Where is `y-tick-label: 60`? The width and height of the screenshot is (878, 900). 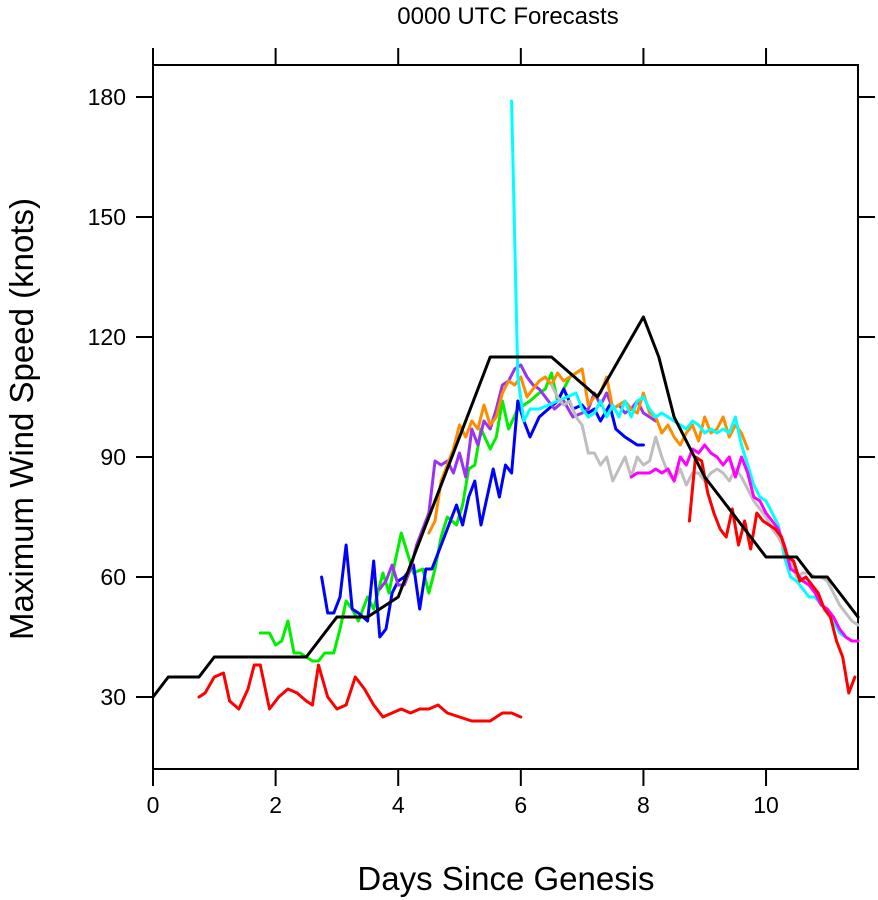
y-tick-label: 60 is located at coordinates (113, 577).